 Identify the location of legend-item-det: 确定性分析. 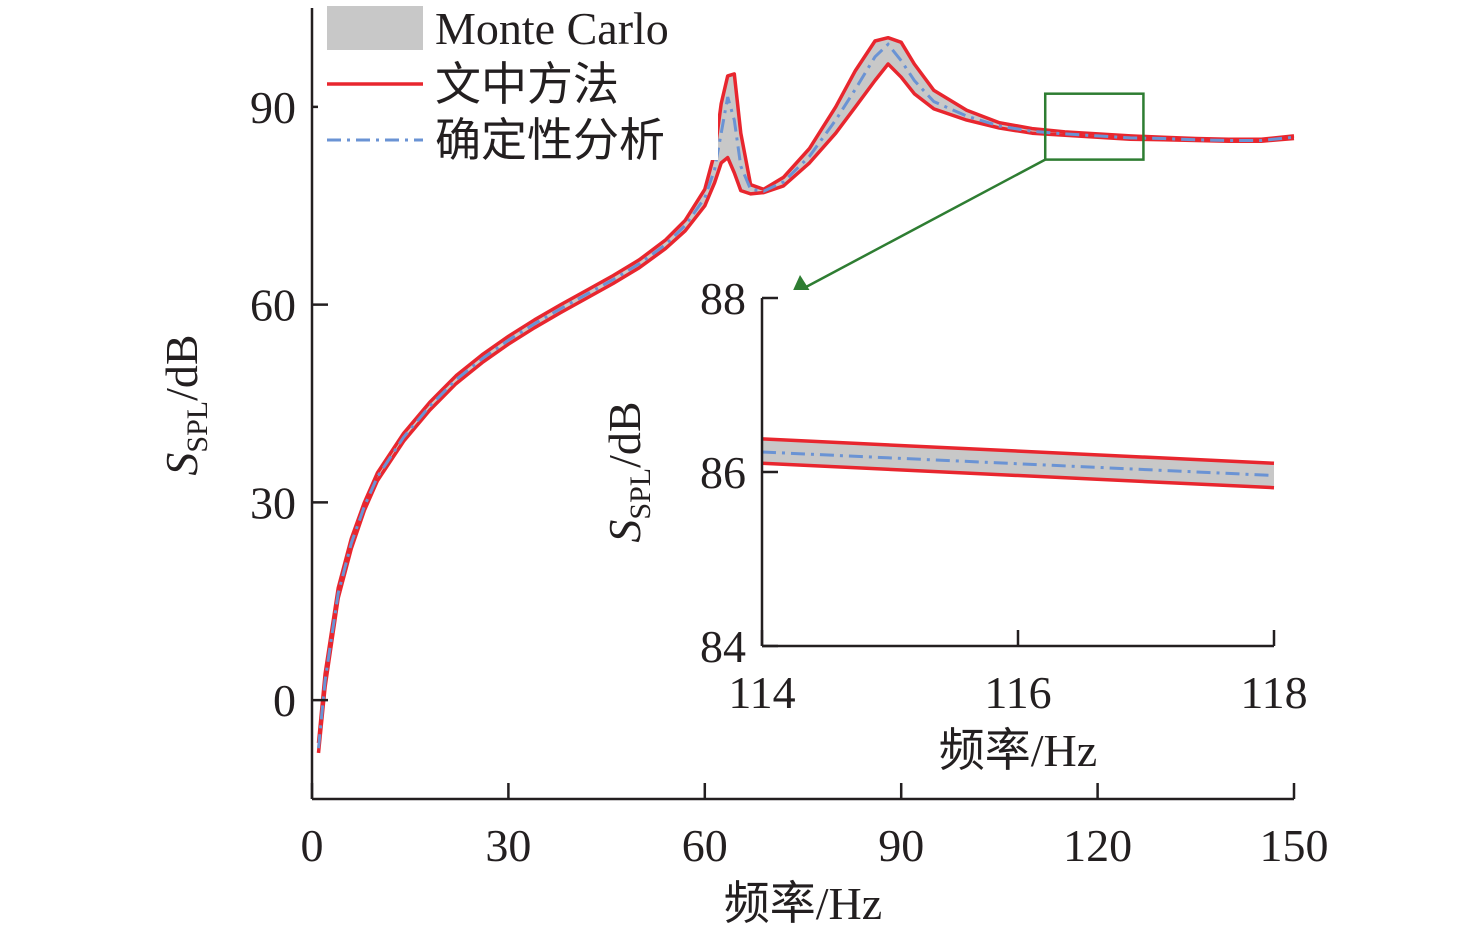
(496, 140).